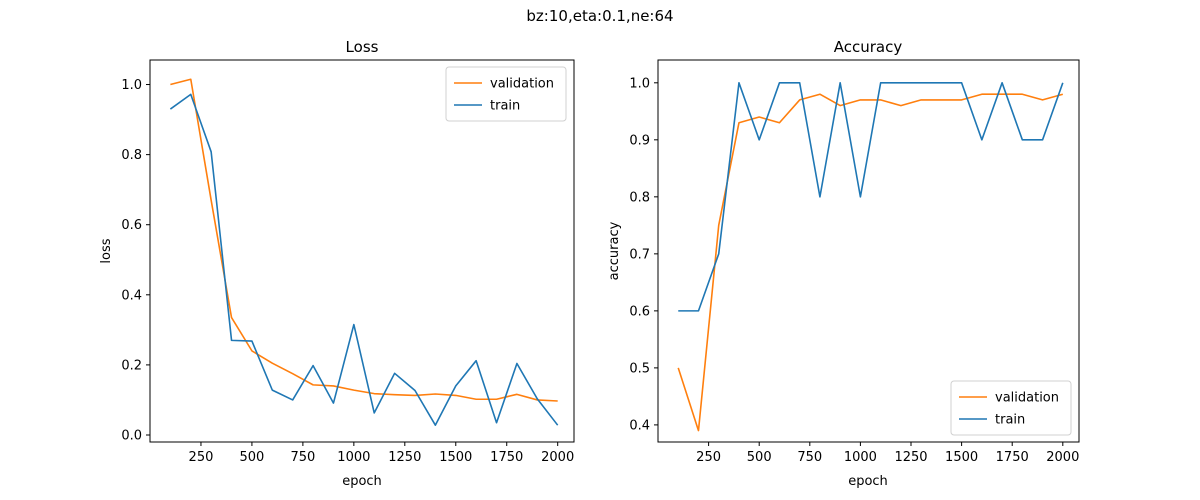 This screenshot has width=1200, height=500. I want to click on accuracy-chart-title: Accuracy, so click(868, 47).